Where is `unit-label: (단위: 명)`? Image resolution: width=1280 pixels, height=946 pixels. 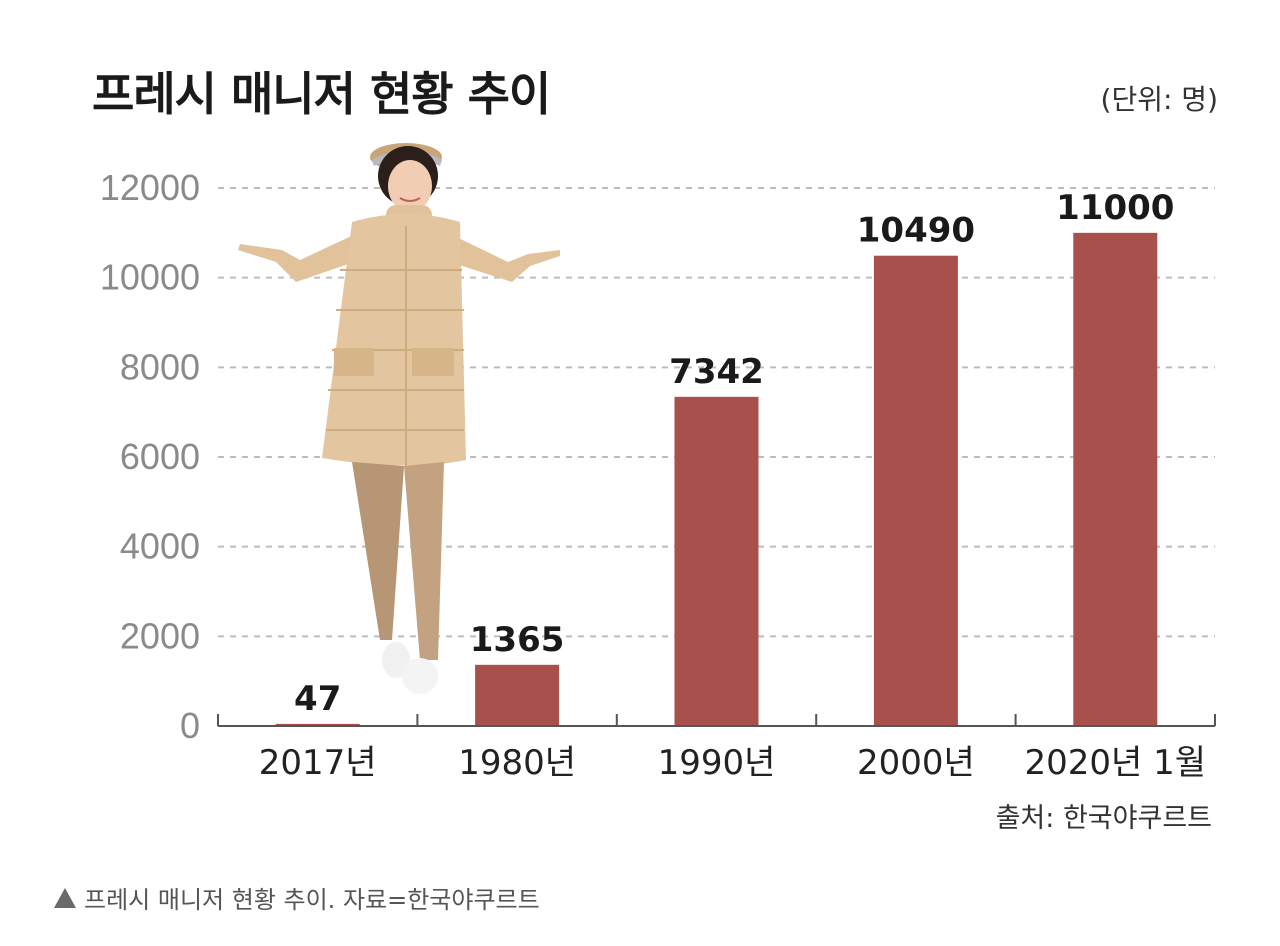 unit-label: (단위: 명) is located at coordinates (1159, 99).